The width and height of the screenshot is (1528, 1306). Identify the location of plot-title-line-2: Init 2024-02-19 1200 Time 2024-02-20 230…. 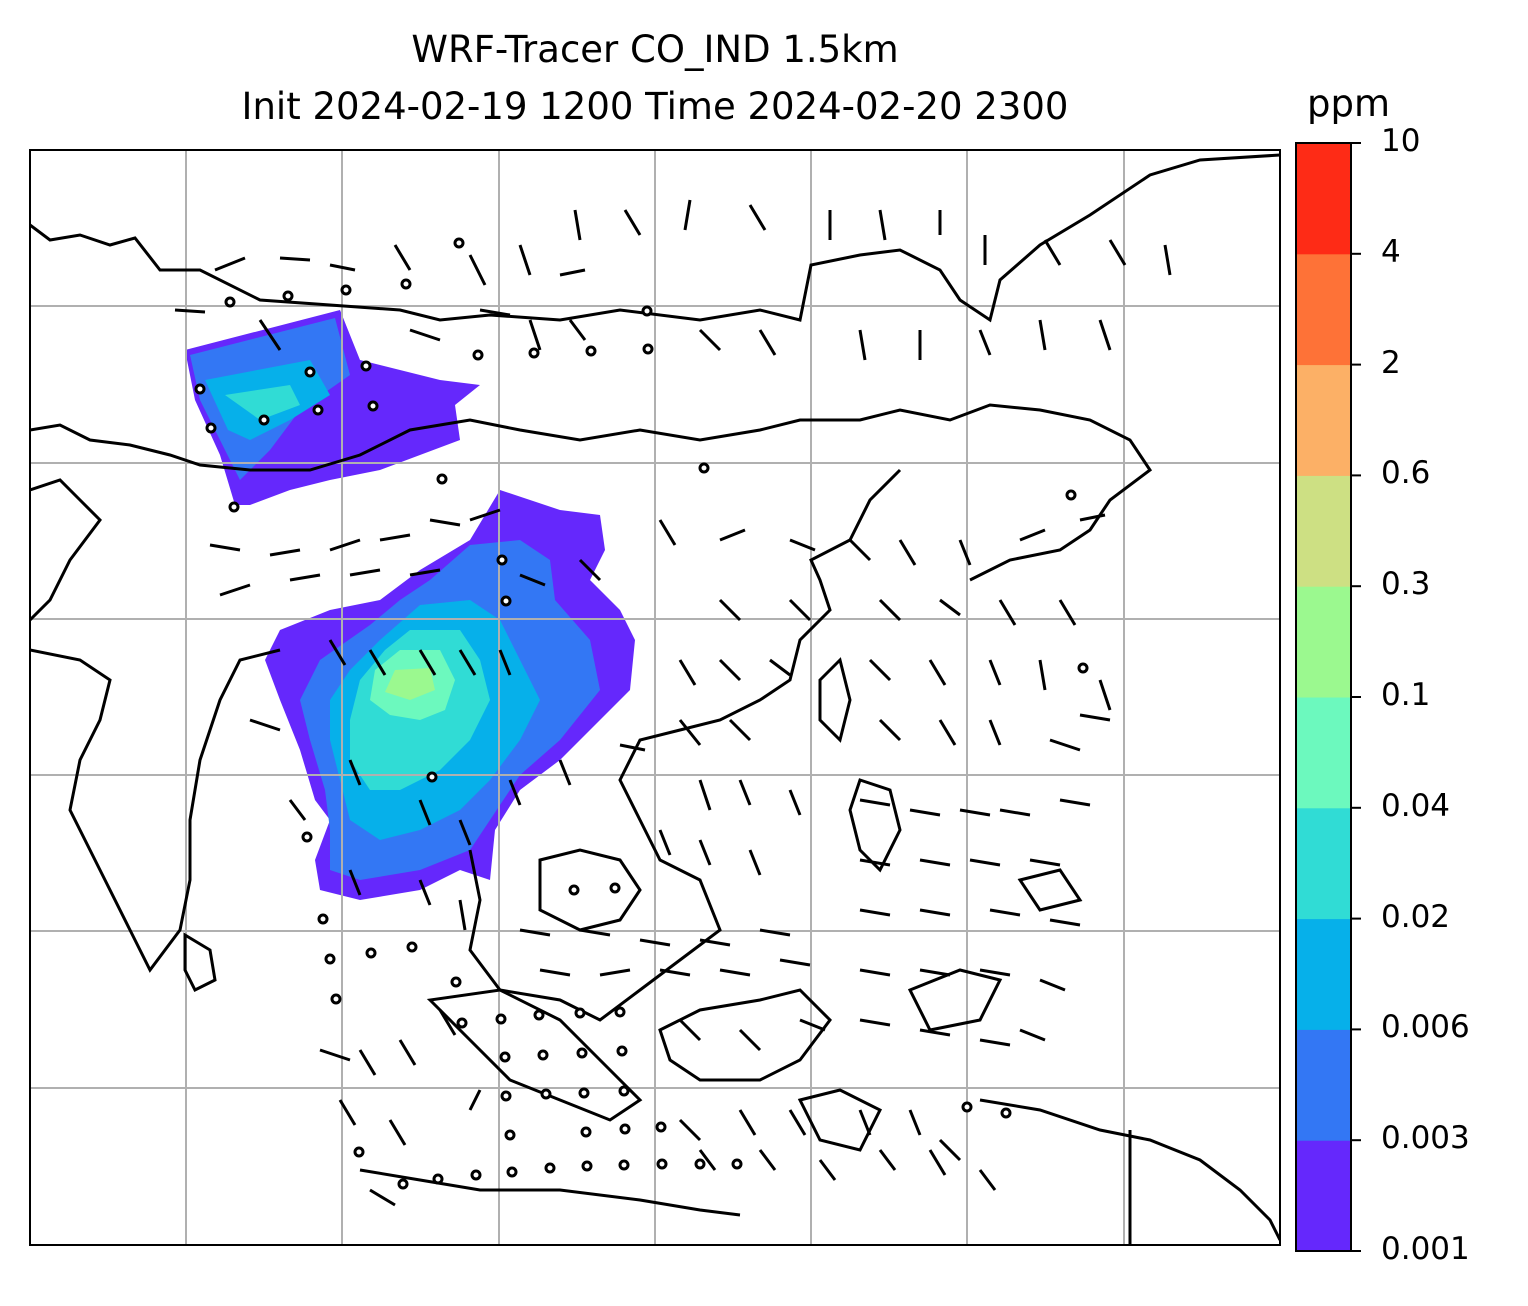
(655, 106).